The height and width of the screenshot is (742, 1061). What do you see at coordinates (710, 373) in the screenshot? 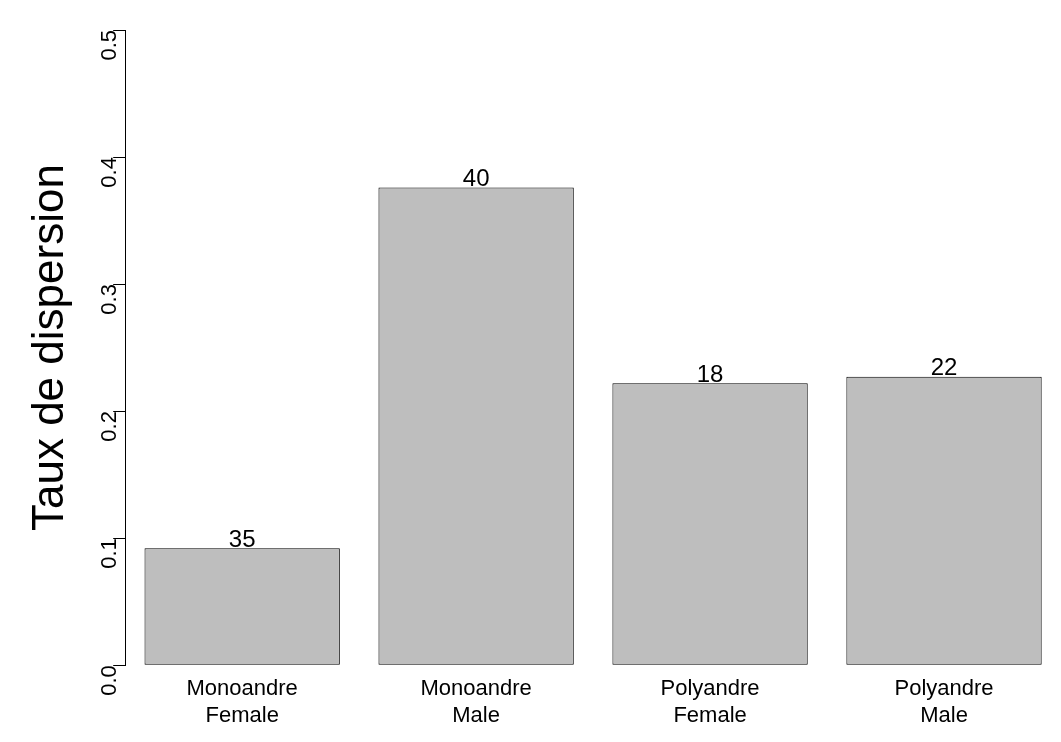
I see `annotation: 18` at bounding box center [710, 373].